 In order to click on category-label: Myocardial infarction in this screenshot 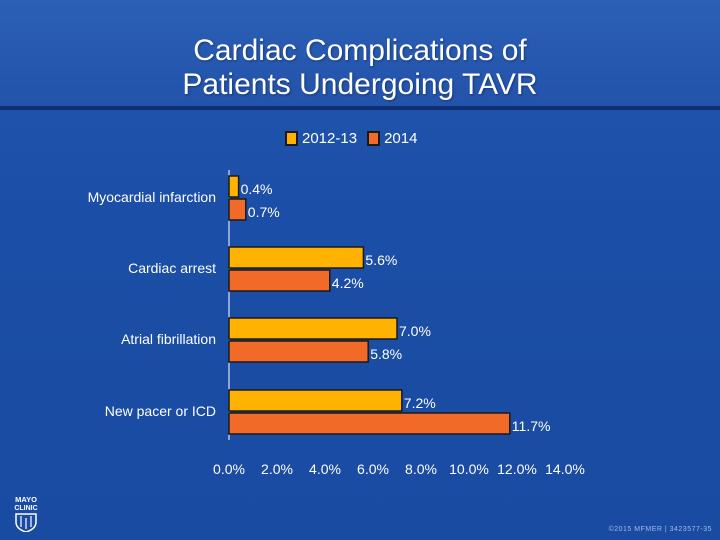, I will do `click(152, 197)`.